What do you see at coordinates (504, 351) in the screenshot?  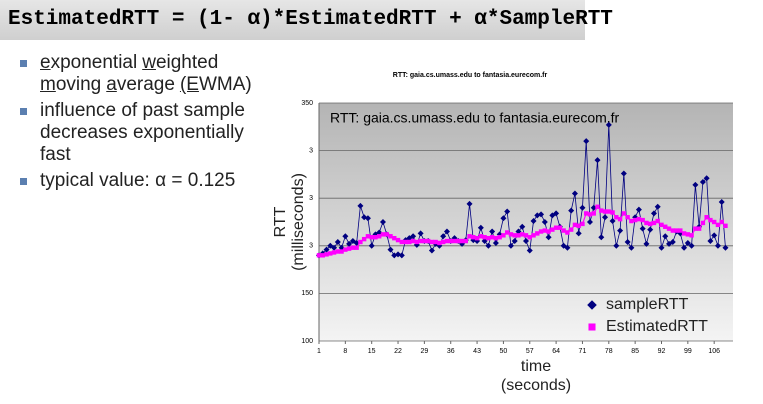 I see `x-tick-label: 50` at bounding box center [504, 351].